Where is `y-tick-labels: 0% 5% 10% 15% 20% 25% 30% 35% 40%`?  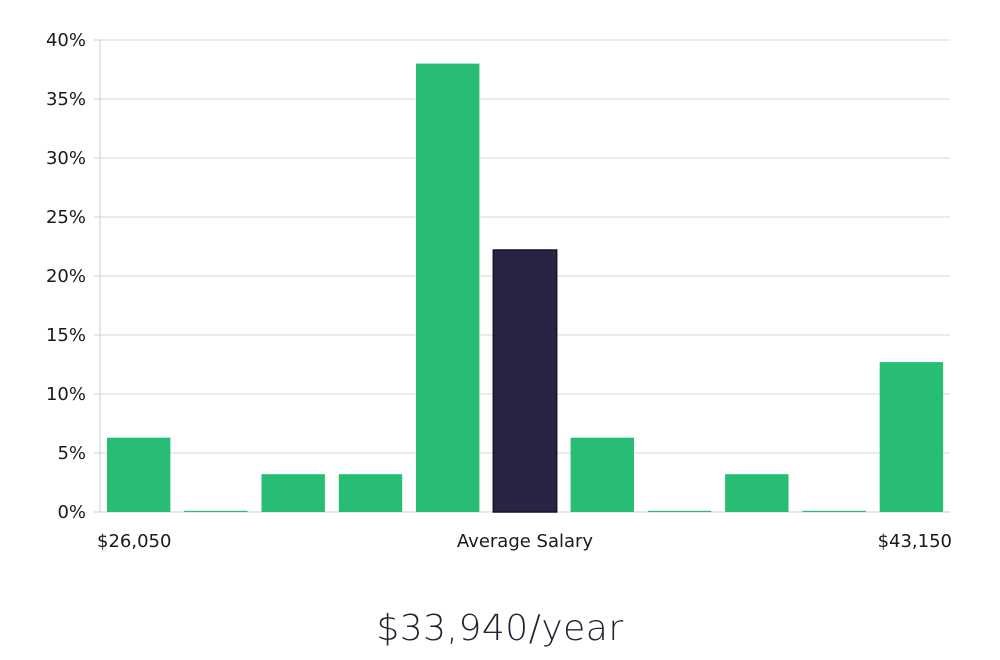 y-tick-labels: 0% 5% 10% 15% 20% 25% 30% 35% 40% is located at coordinates (66, 276).